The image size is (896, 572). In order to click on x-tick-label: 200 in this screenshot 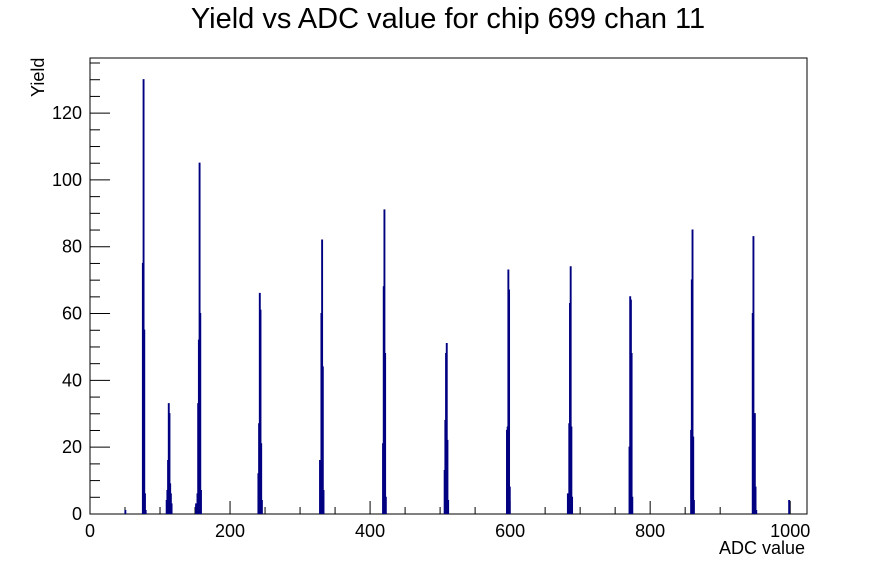, I will do `click(230, 531)`.